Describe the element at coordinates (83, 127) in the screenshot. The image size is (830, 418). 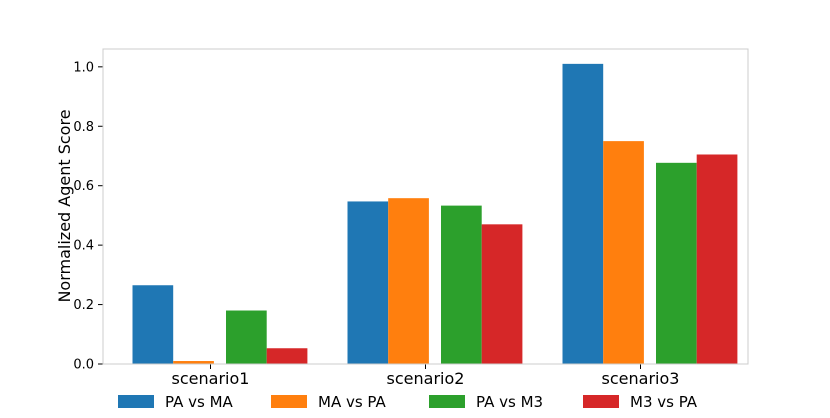
I see `y-tick-label: 0.8` at that location.